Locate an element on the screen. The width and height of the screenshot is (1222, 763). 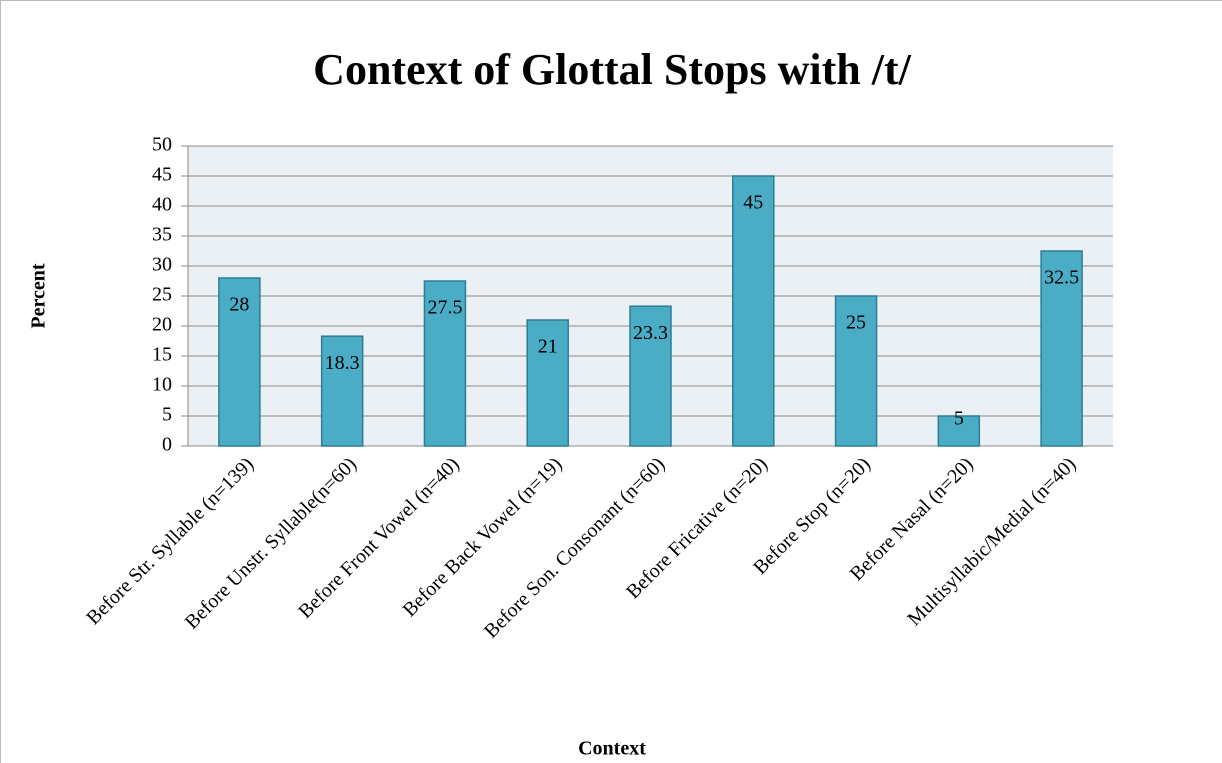
x-axis-title: Context is located at coordinates (612, 749).